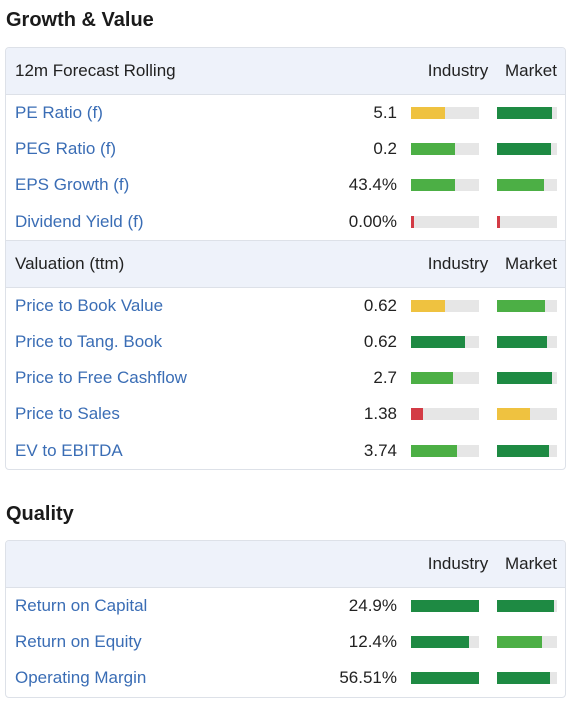  What do you see at coordinates (81, 678) in the screenshot?
I see `metric-link: Operating Margin` at bounding box center [81, 678].